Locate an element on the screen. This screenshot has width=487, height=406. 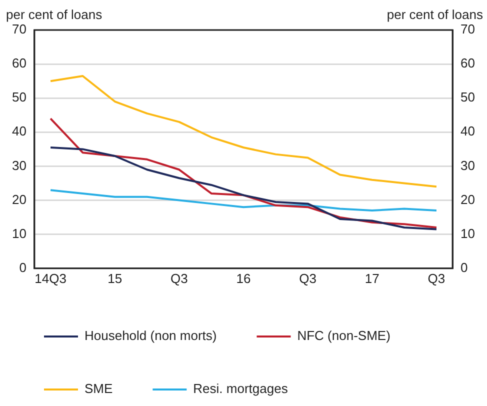
legend-label: Household (non morts) is located at coordinates (150, 336).